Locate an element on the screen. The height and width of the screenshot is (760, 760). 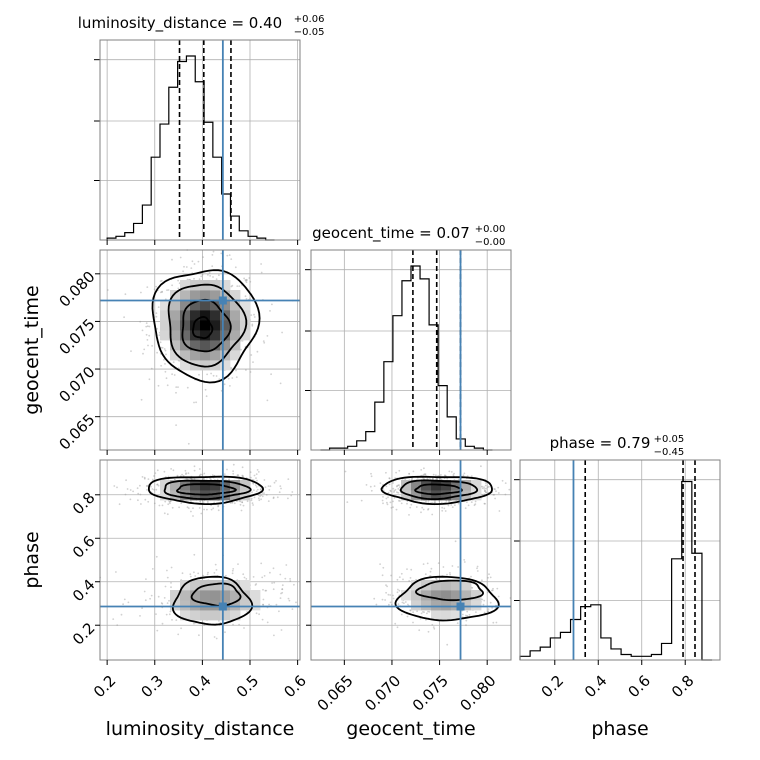
truth-marker is located at coordinates (460, 606).